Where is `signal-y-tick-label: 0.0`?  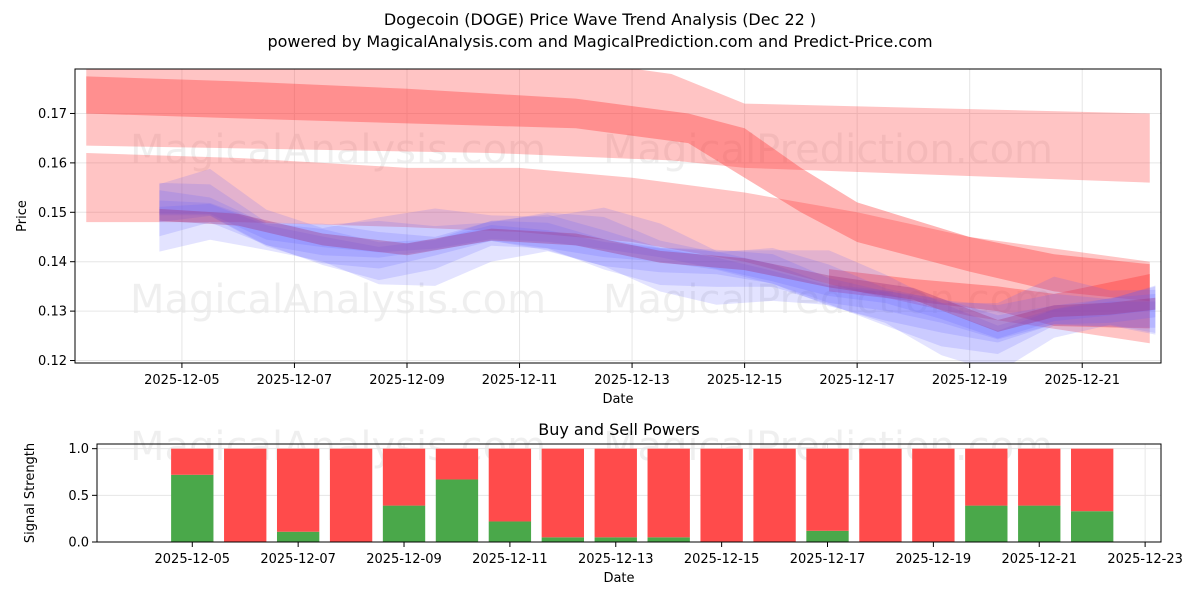
signal-y-tick-label: 0.0 is located at coordinates (78, 543).